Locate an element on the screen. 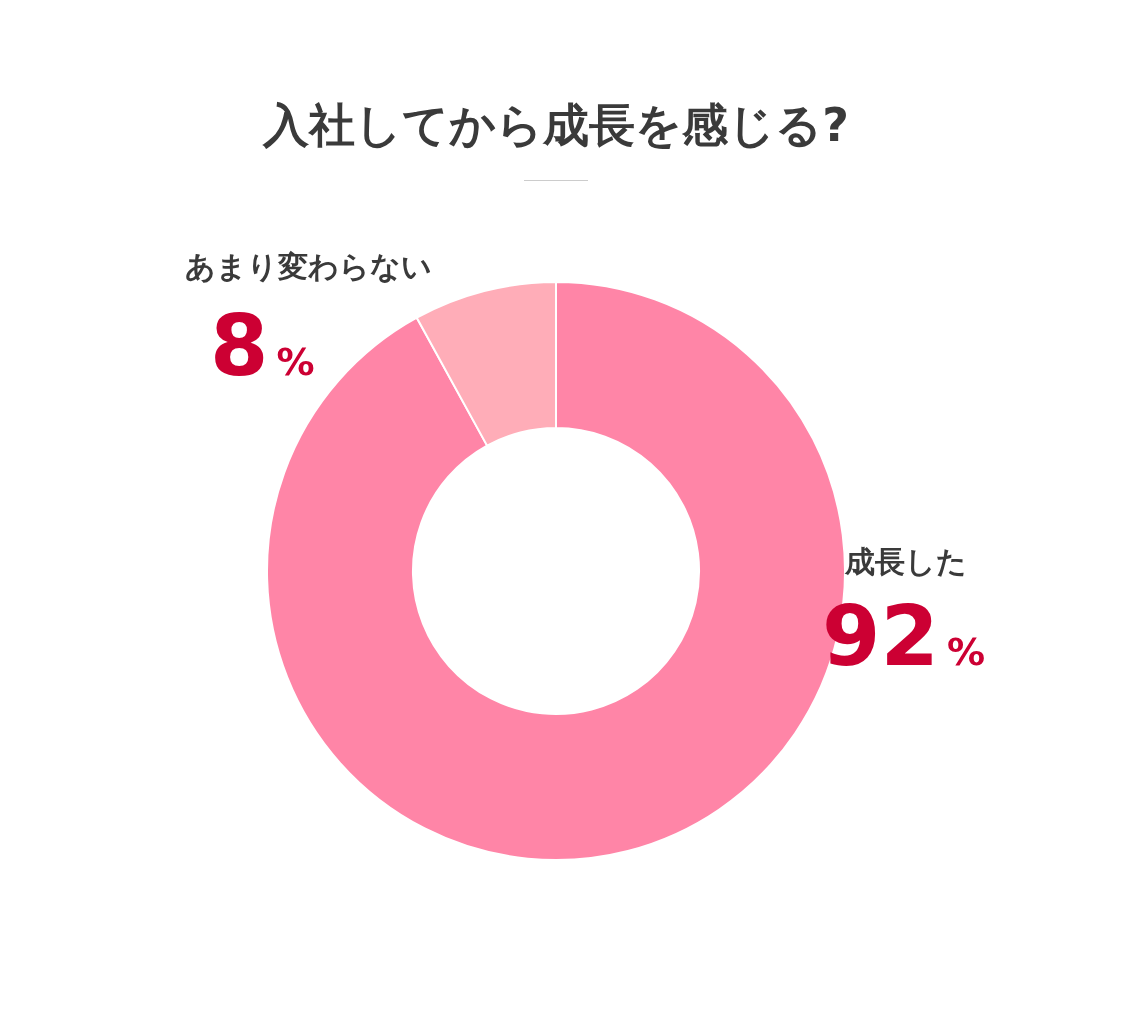  chart-title: 入社してから成長を感じる? is located at coordinates (555, 125).